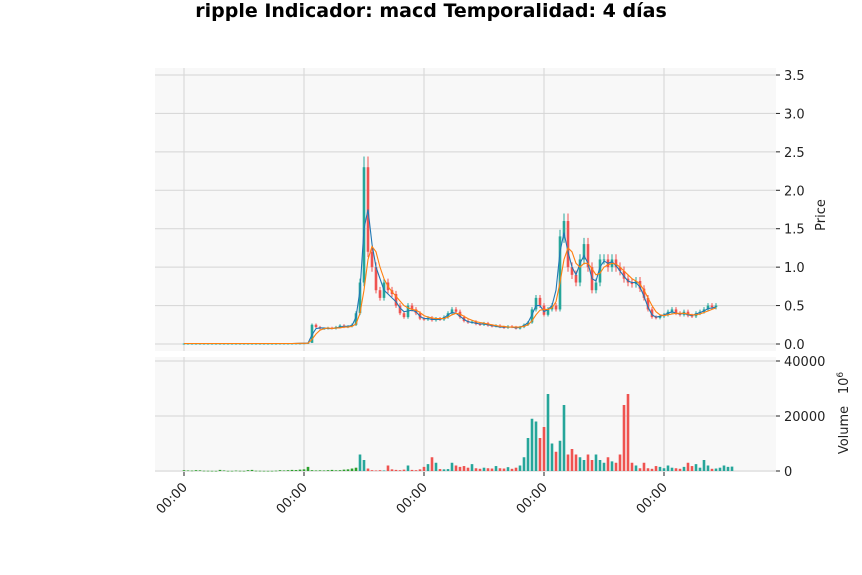 The height and width of the screenshot is (575, 862). I want to click on x-axis-ticks: 00:00 00:00 00:00 00:00 00:00, so click(412, 494).